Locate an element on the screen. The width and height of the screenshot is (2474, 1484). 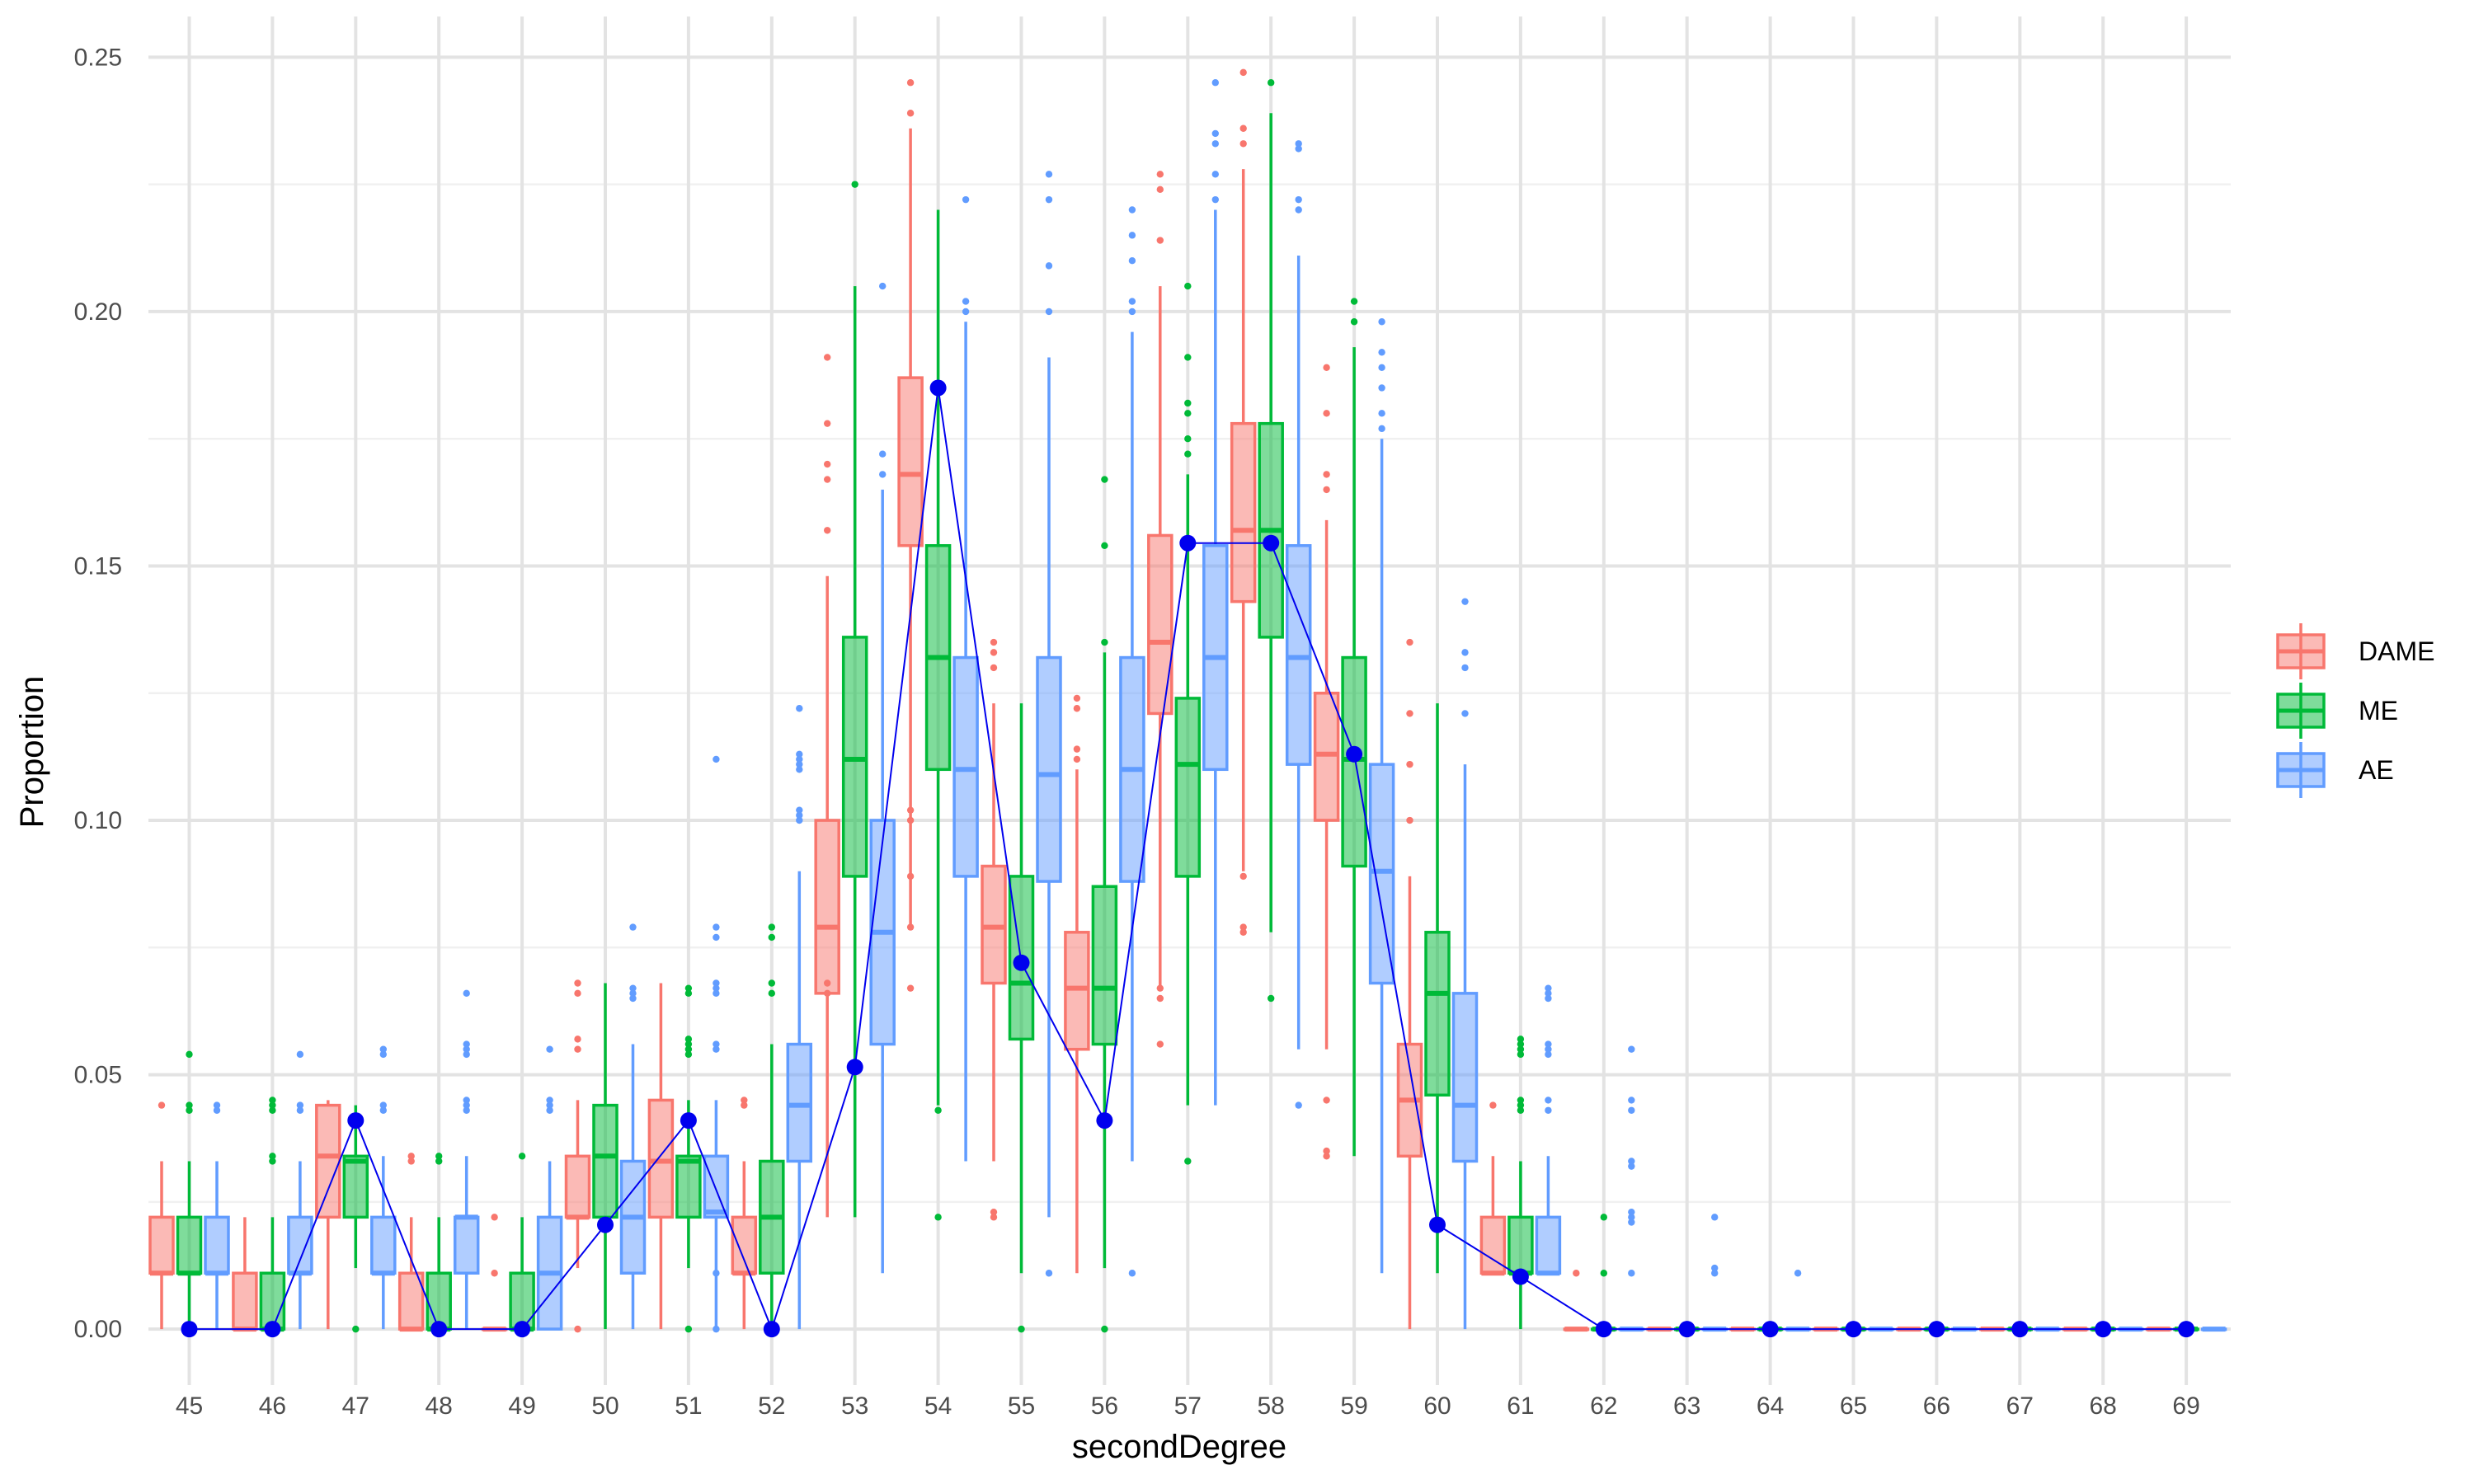
x-tick-label: 53 is located at coordinates (854, 1406).